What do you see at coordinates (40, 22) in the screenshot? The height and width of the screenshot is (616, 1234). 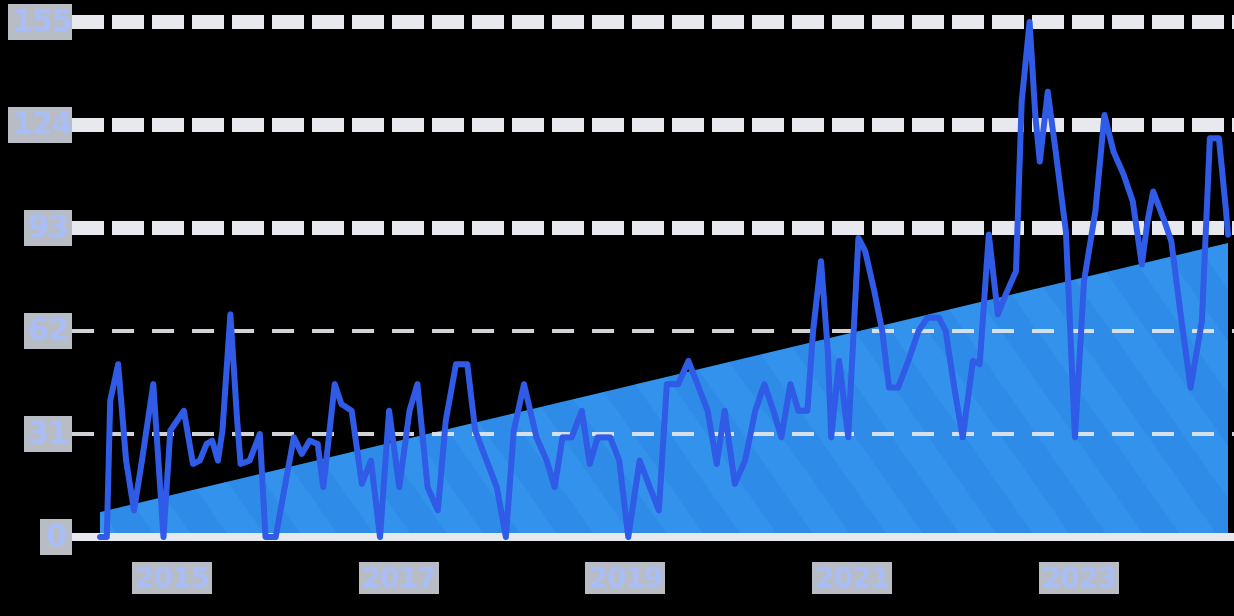 I see `y-tick-label: 155` at bounding box center [40, 22].